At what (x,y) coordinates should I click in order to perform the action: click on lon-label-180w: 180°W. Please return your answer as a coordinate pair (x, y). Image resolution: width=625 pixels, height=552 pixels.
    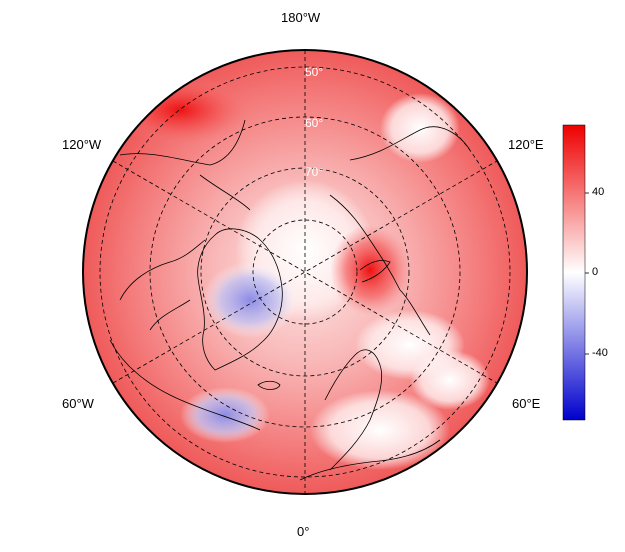
    Looking at the image, I should click on (301, 17).